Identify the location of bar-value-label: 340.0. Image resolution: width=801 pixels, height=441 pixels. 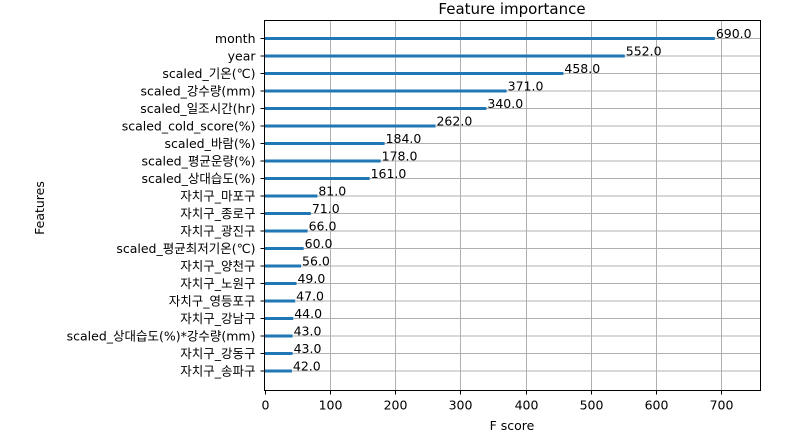
(505, 103).